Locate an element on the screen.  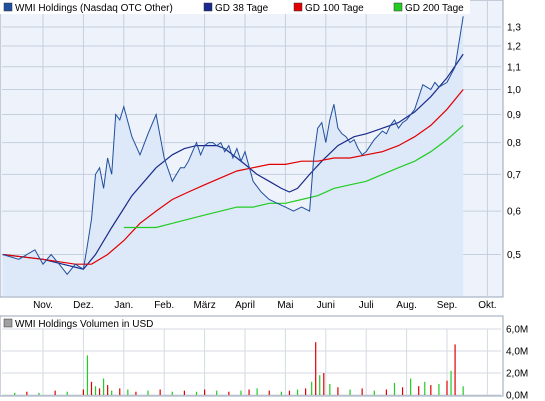
volume-legend-swatch is located at coordinates (8, 323).